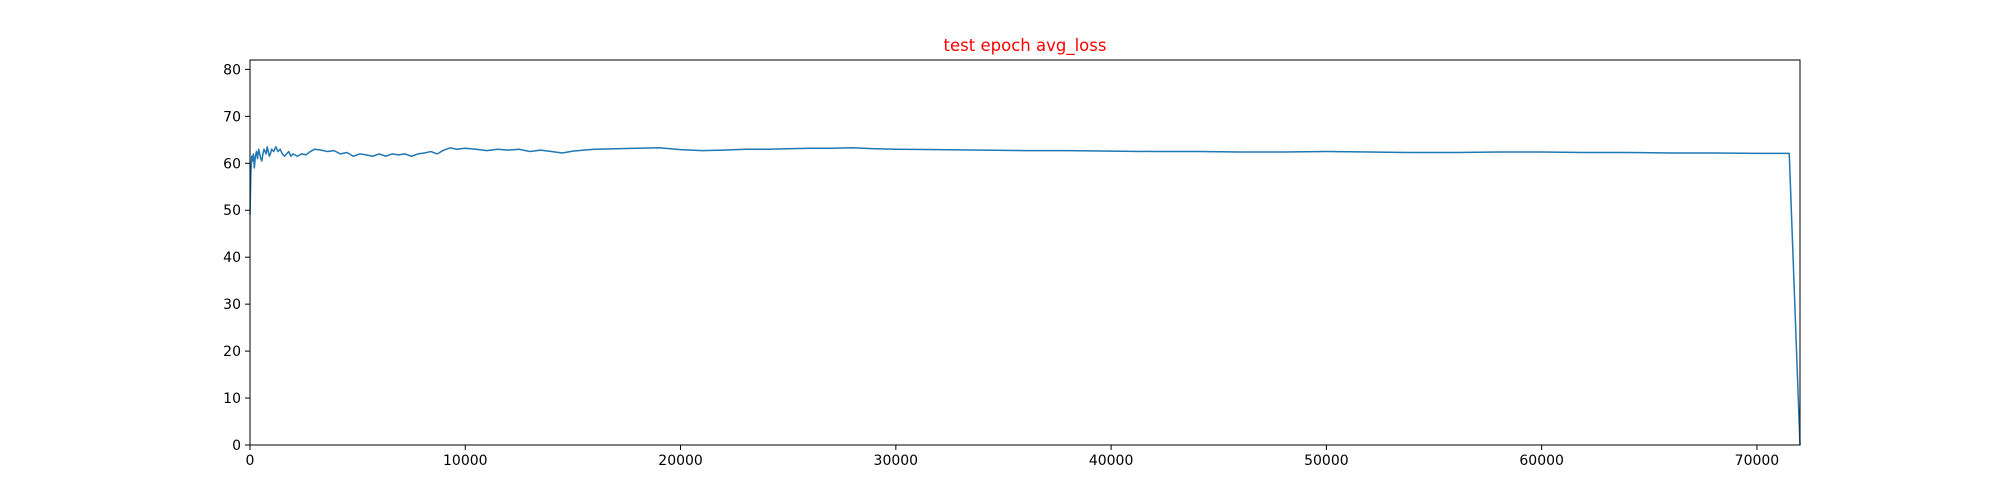  I want to click on y-tick-label: 30, so click(232, 305).